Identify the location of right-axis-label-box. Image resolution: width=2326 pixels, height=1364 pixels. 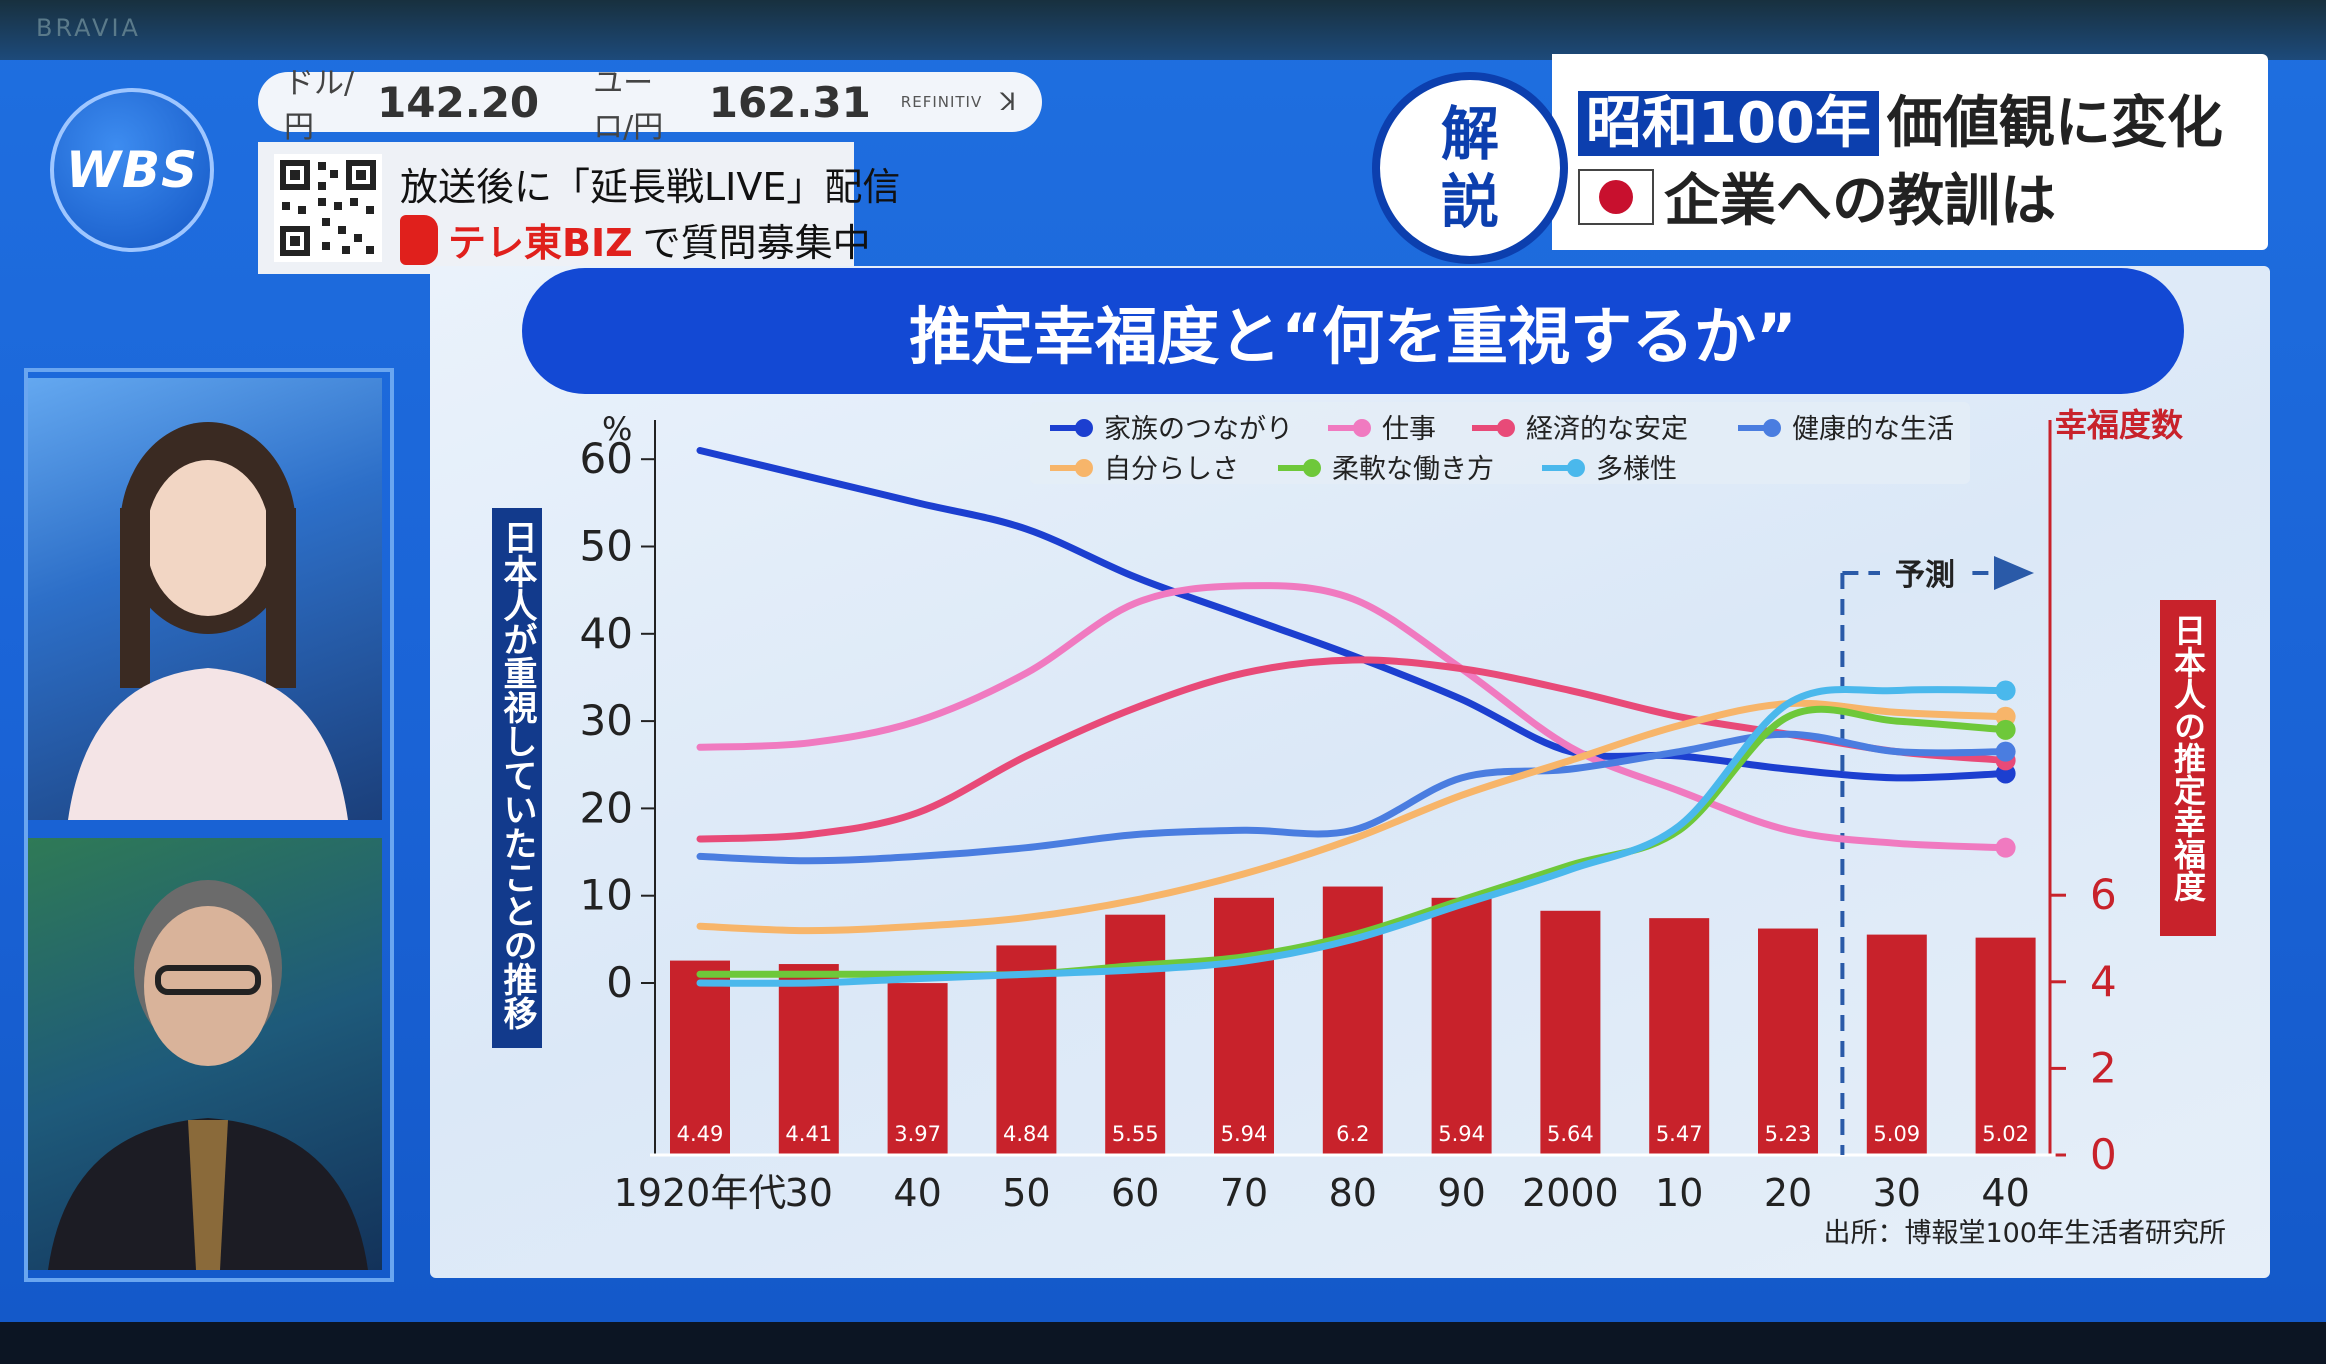
(2188, 768).